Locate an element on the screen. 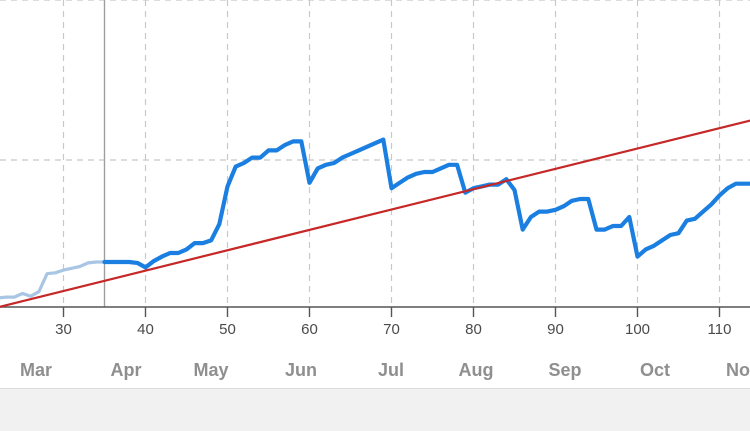 Image resolution: width=750 pixels, height=431 pixels. x-tick-label: 50 is located at coordinates (227, 329).